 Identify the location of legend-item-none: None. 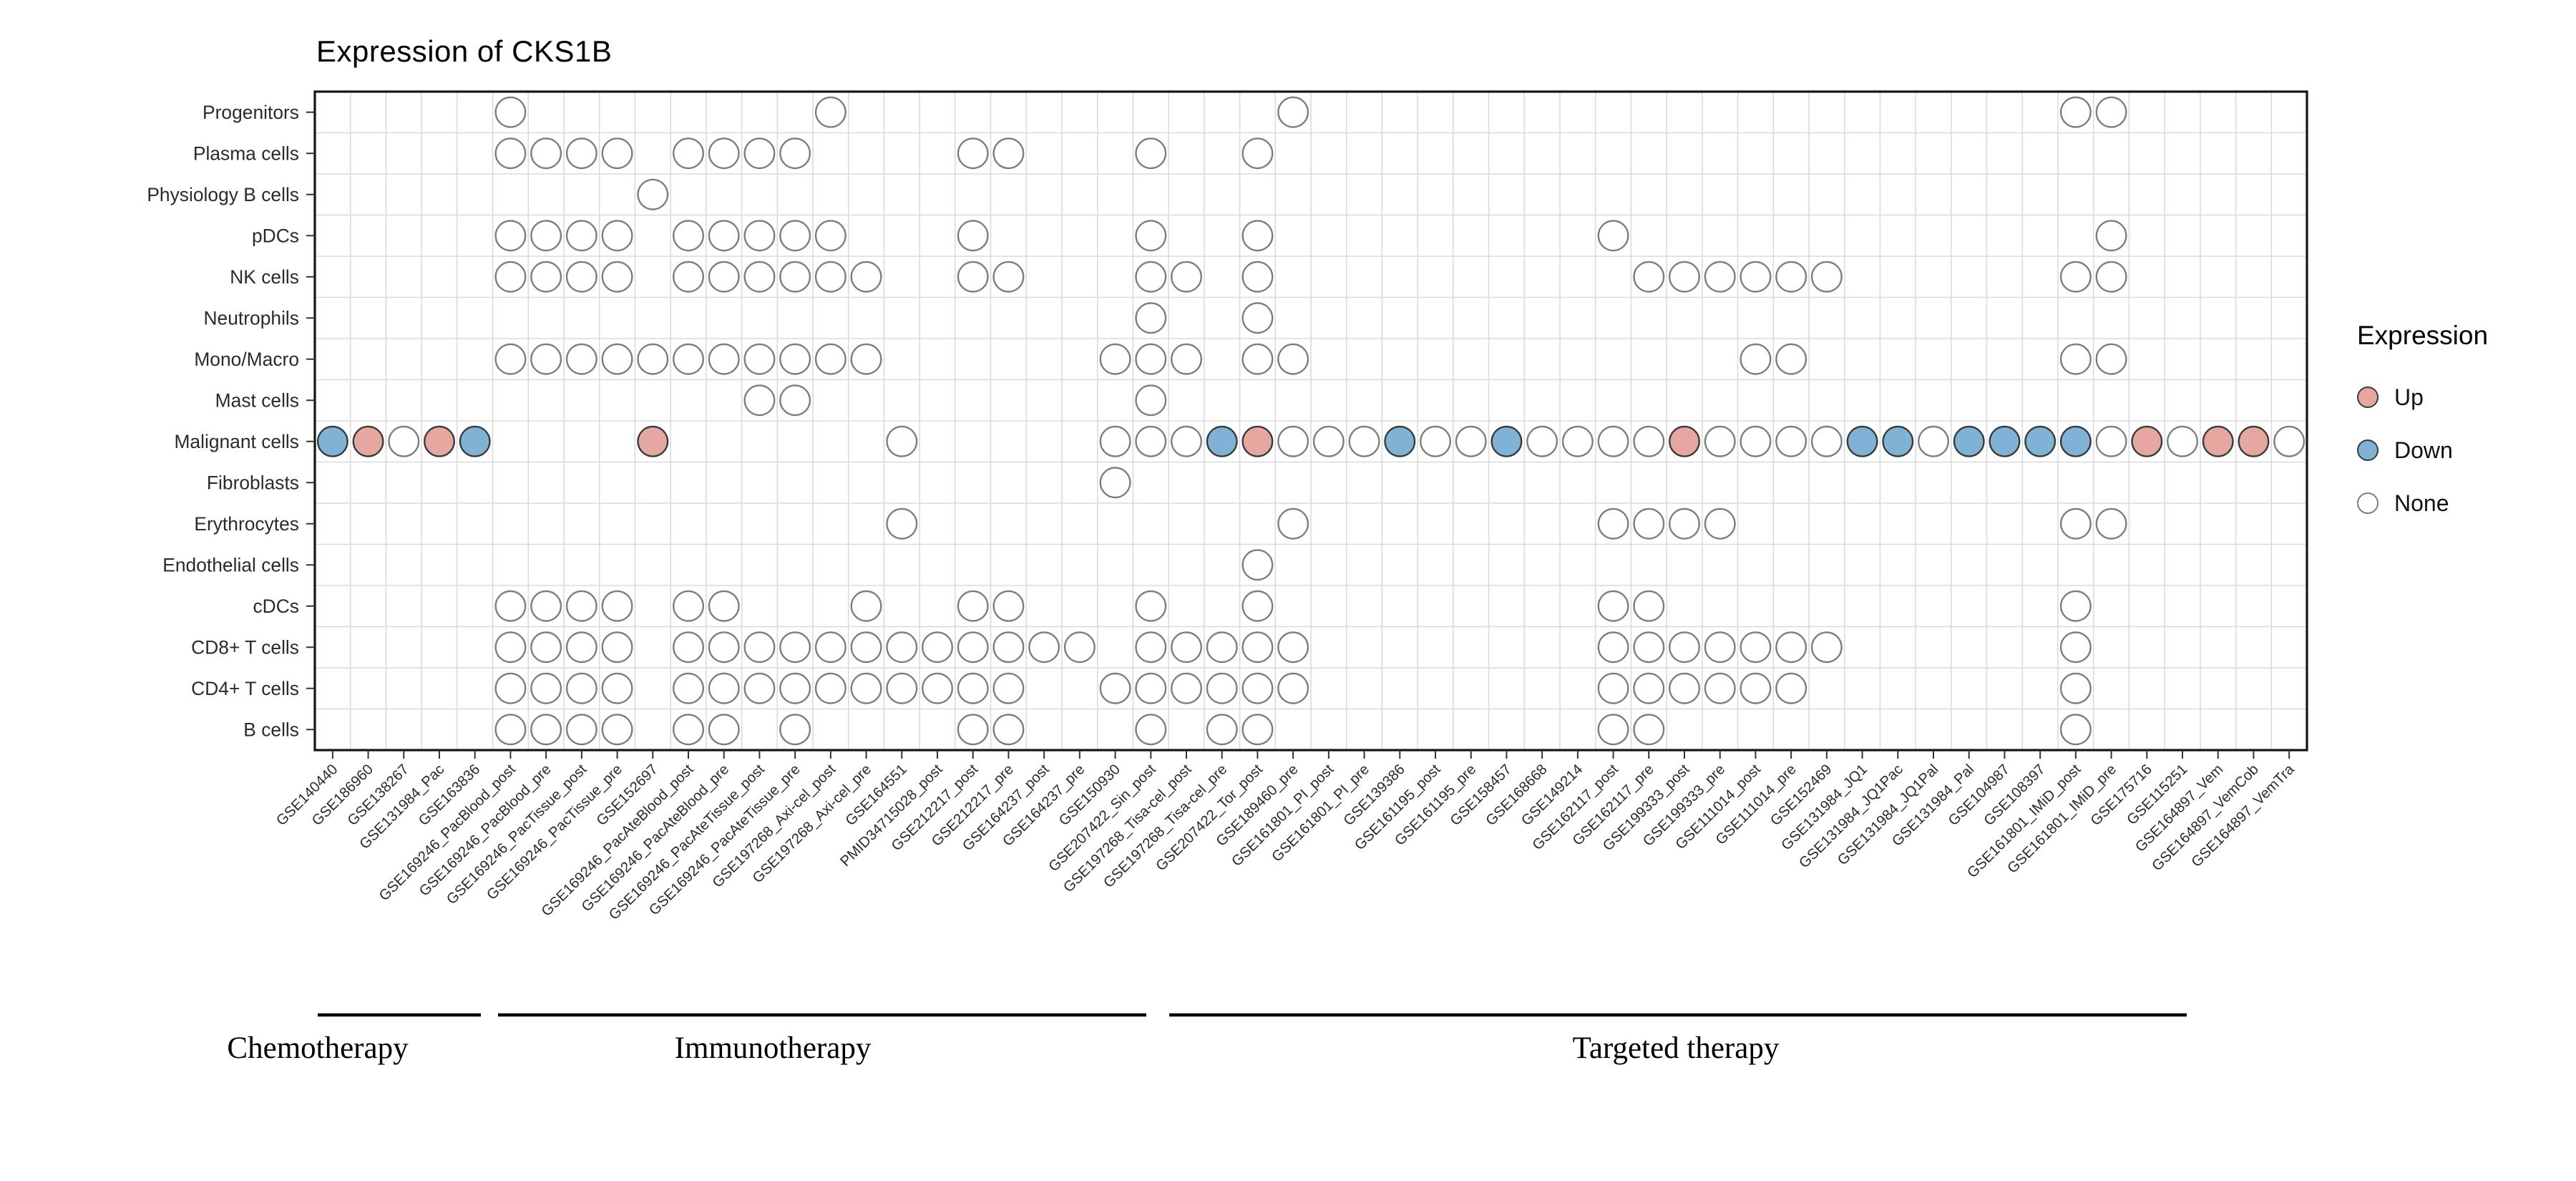
(2422, 503).